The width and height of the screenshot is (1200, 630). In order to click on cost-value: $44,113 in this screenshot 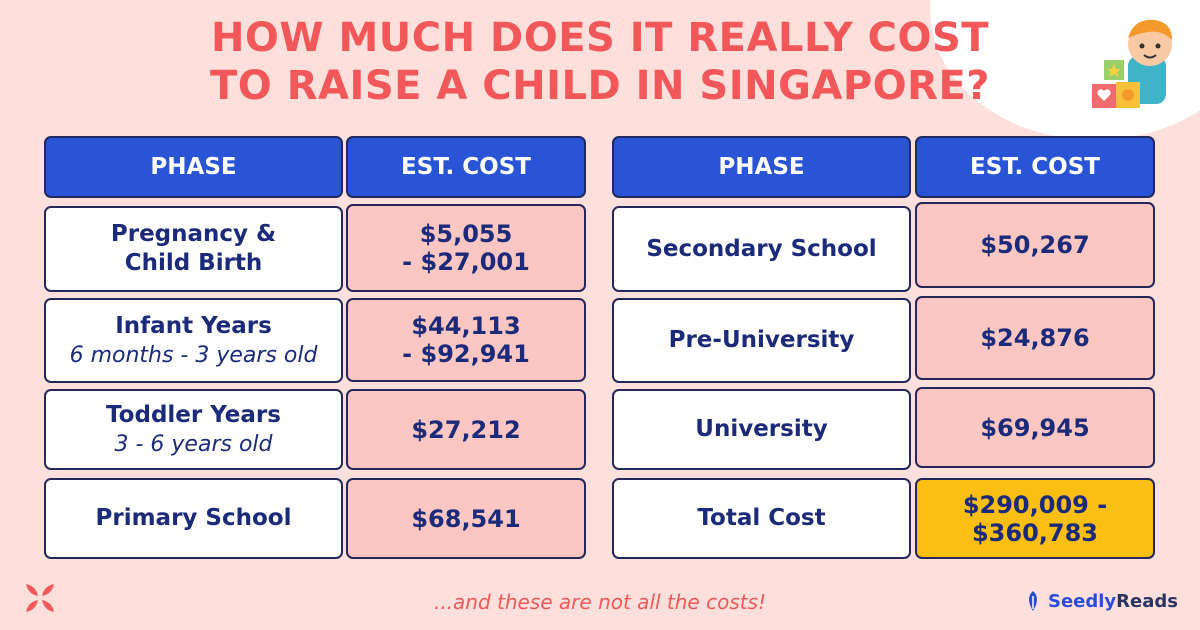, I will do `click(466, 326)`.